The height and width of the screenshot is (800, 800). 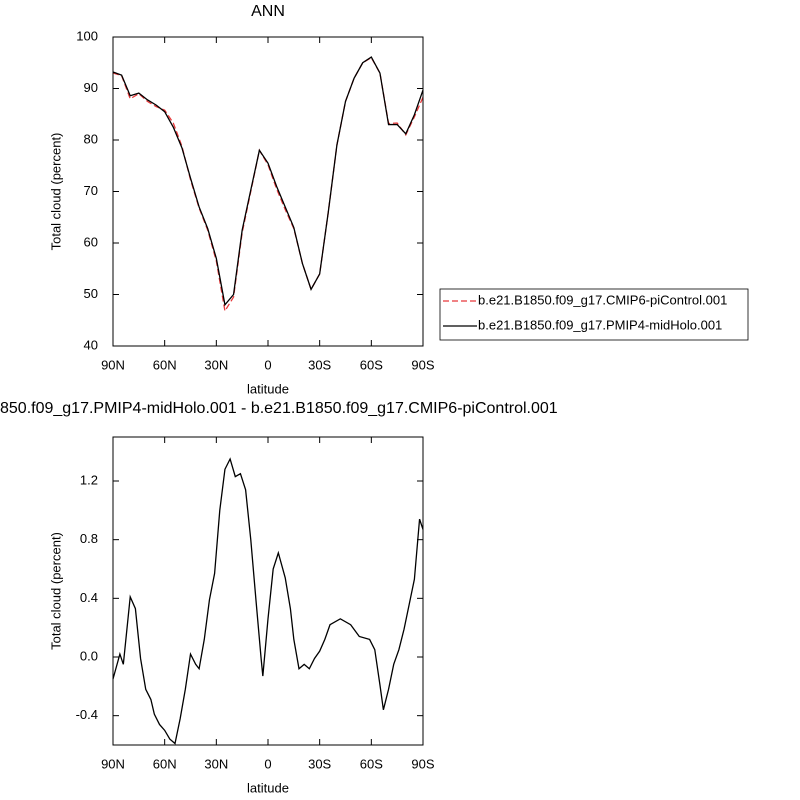 I want to click on legend-label: b.e21.B1850.f09_g17.CMIP6-piControl.001, so click(x=602, y=299).